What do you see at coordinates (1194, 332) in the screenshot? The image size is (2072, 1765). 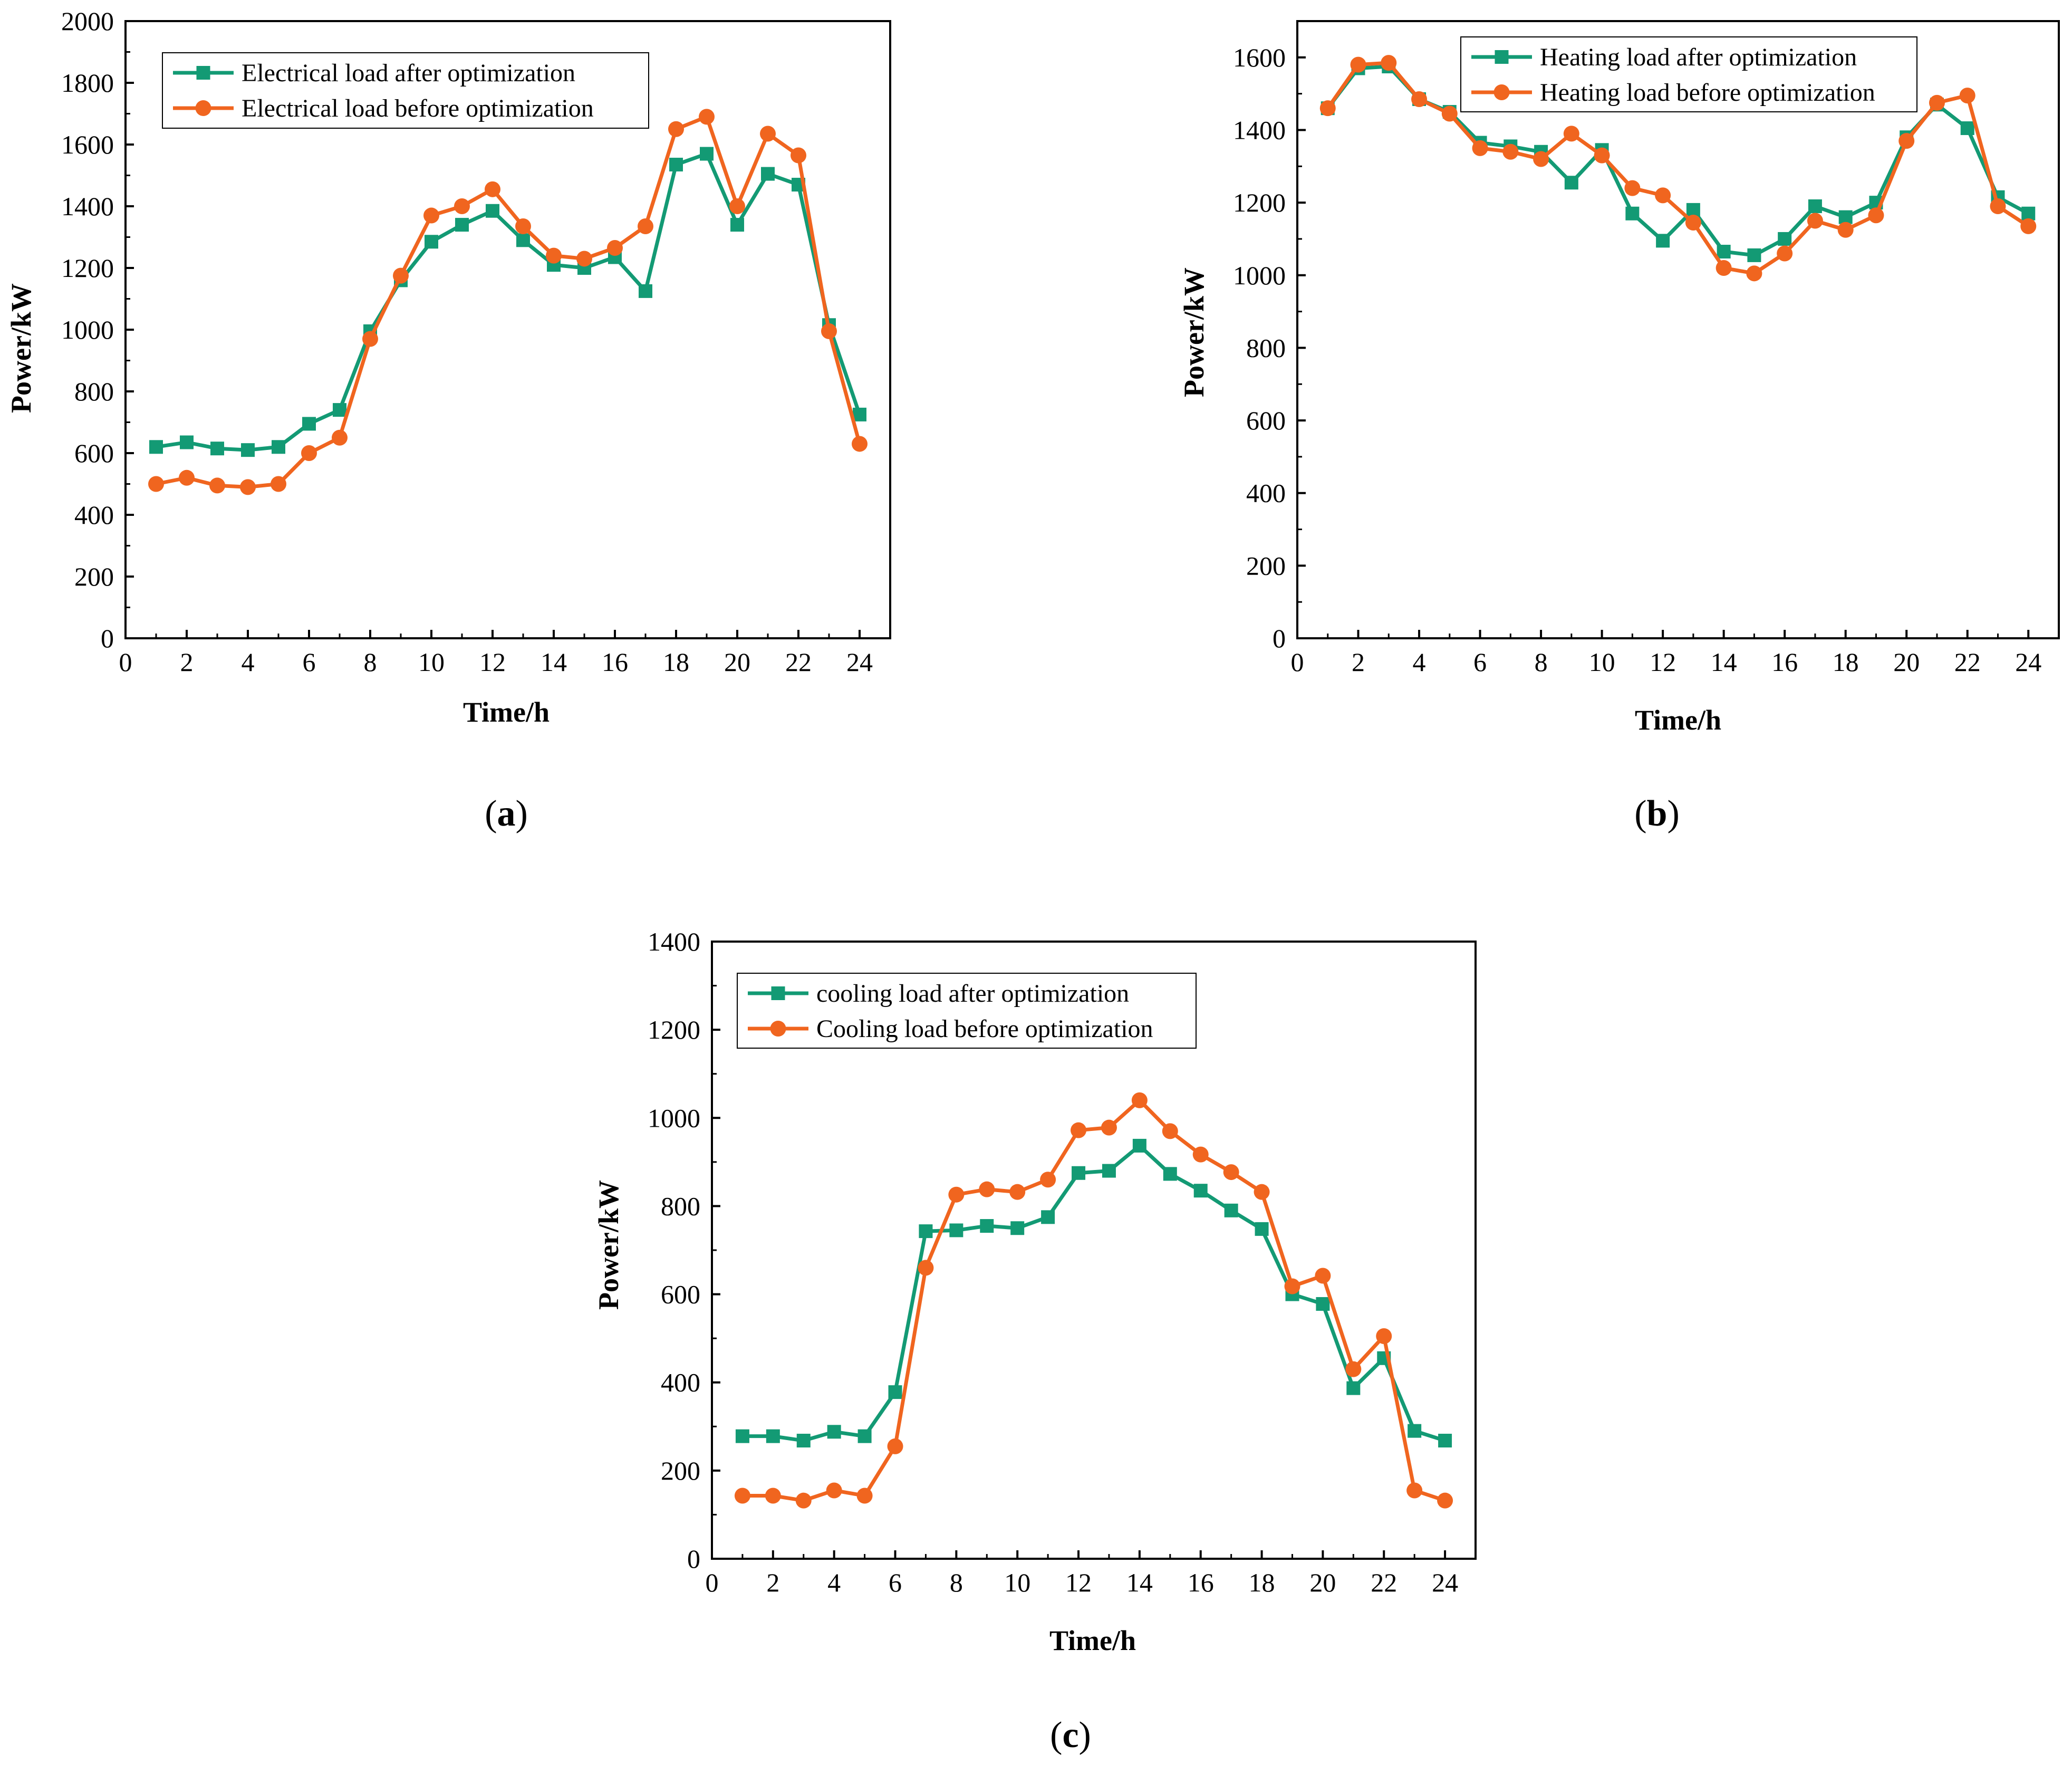 I see `chart-b-ylabel: Power/kW` at bounding box center [1194, 332].